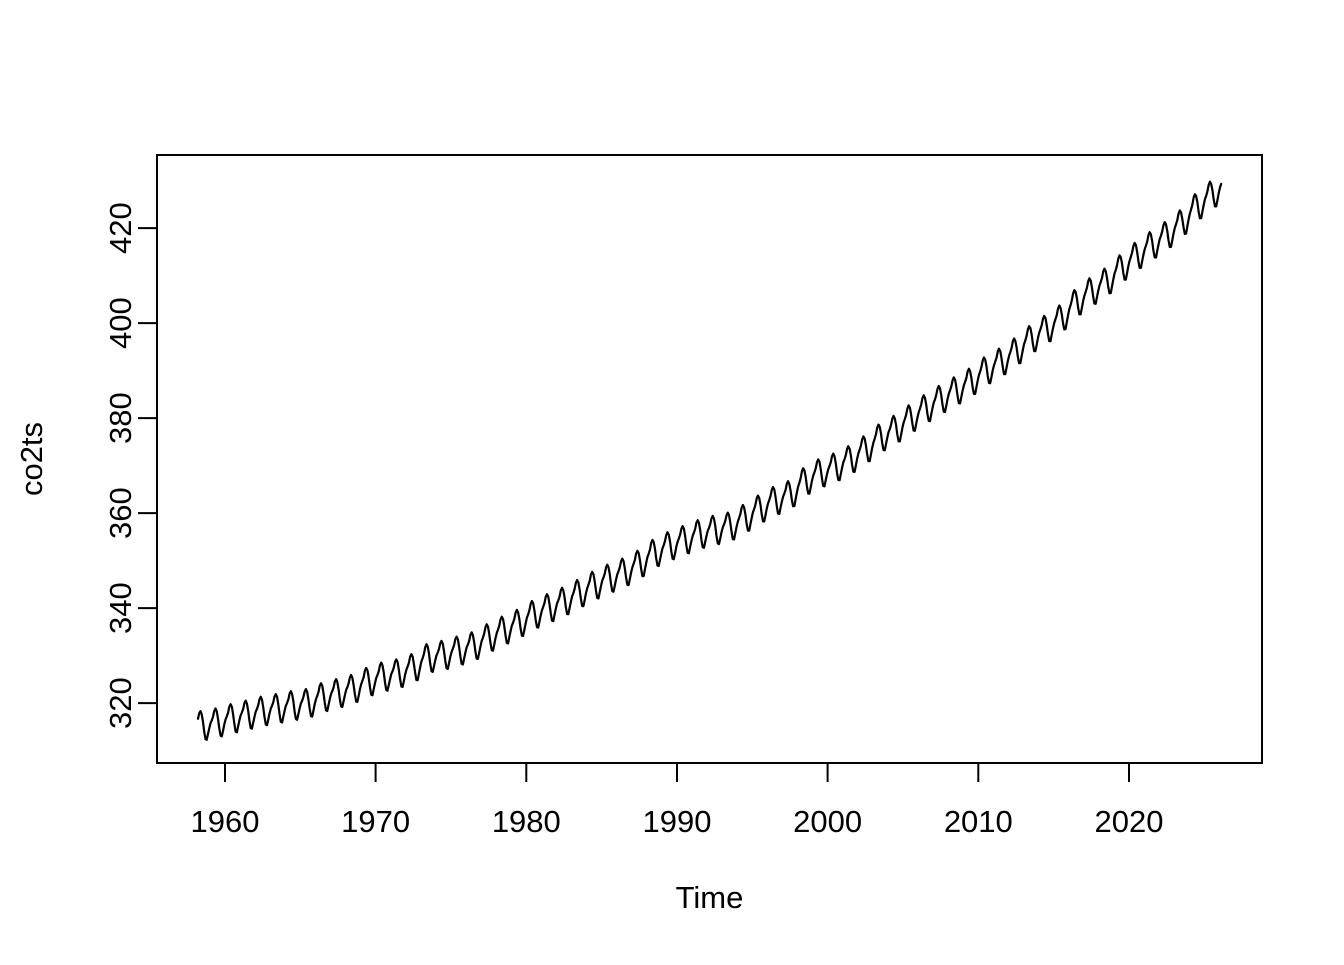  What do you see at coordinates (120, 703) in the screenshot?
I see `y-tick-label: 320` at bounding box center [120, 703].